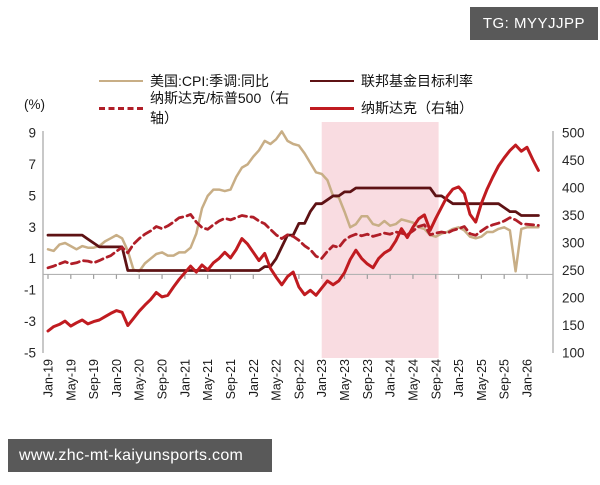 Image resolution: width=600 pixels, height=485 pixels. I want to click on left-axis-unit-label: (%), so click(34, 104).